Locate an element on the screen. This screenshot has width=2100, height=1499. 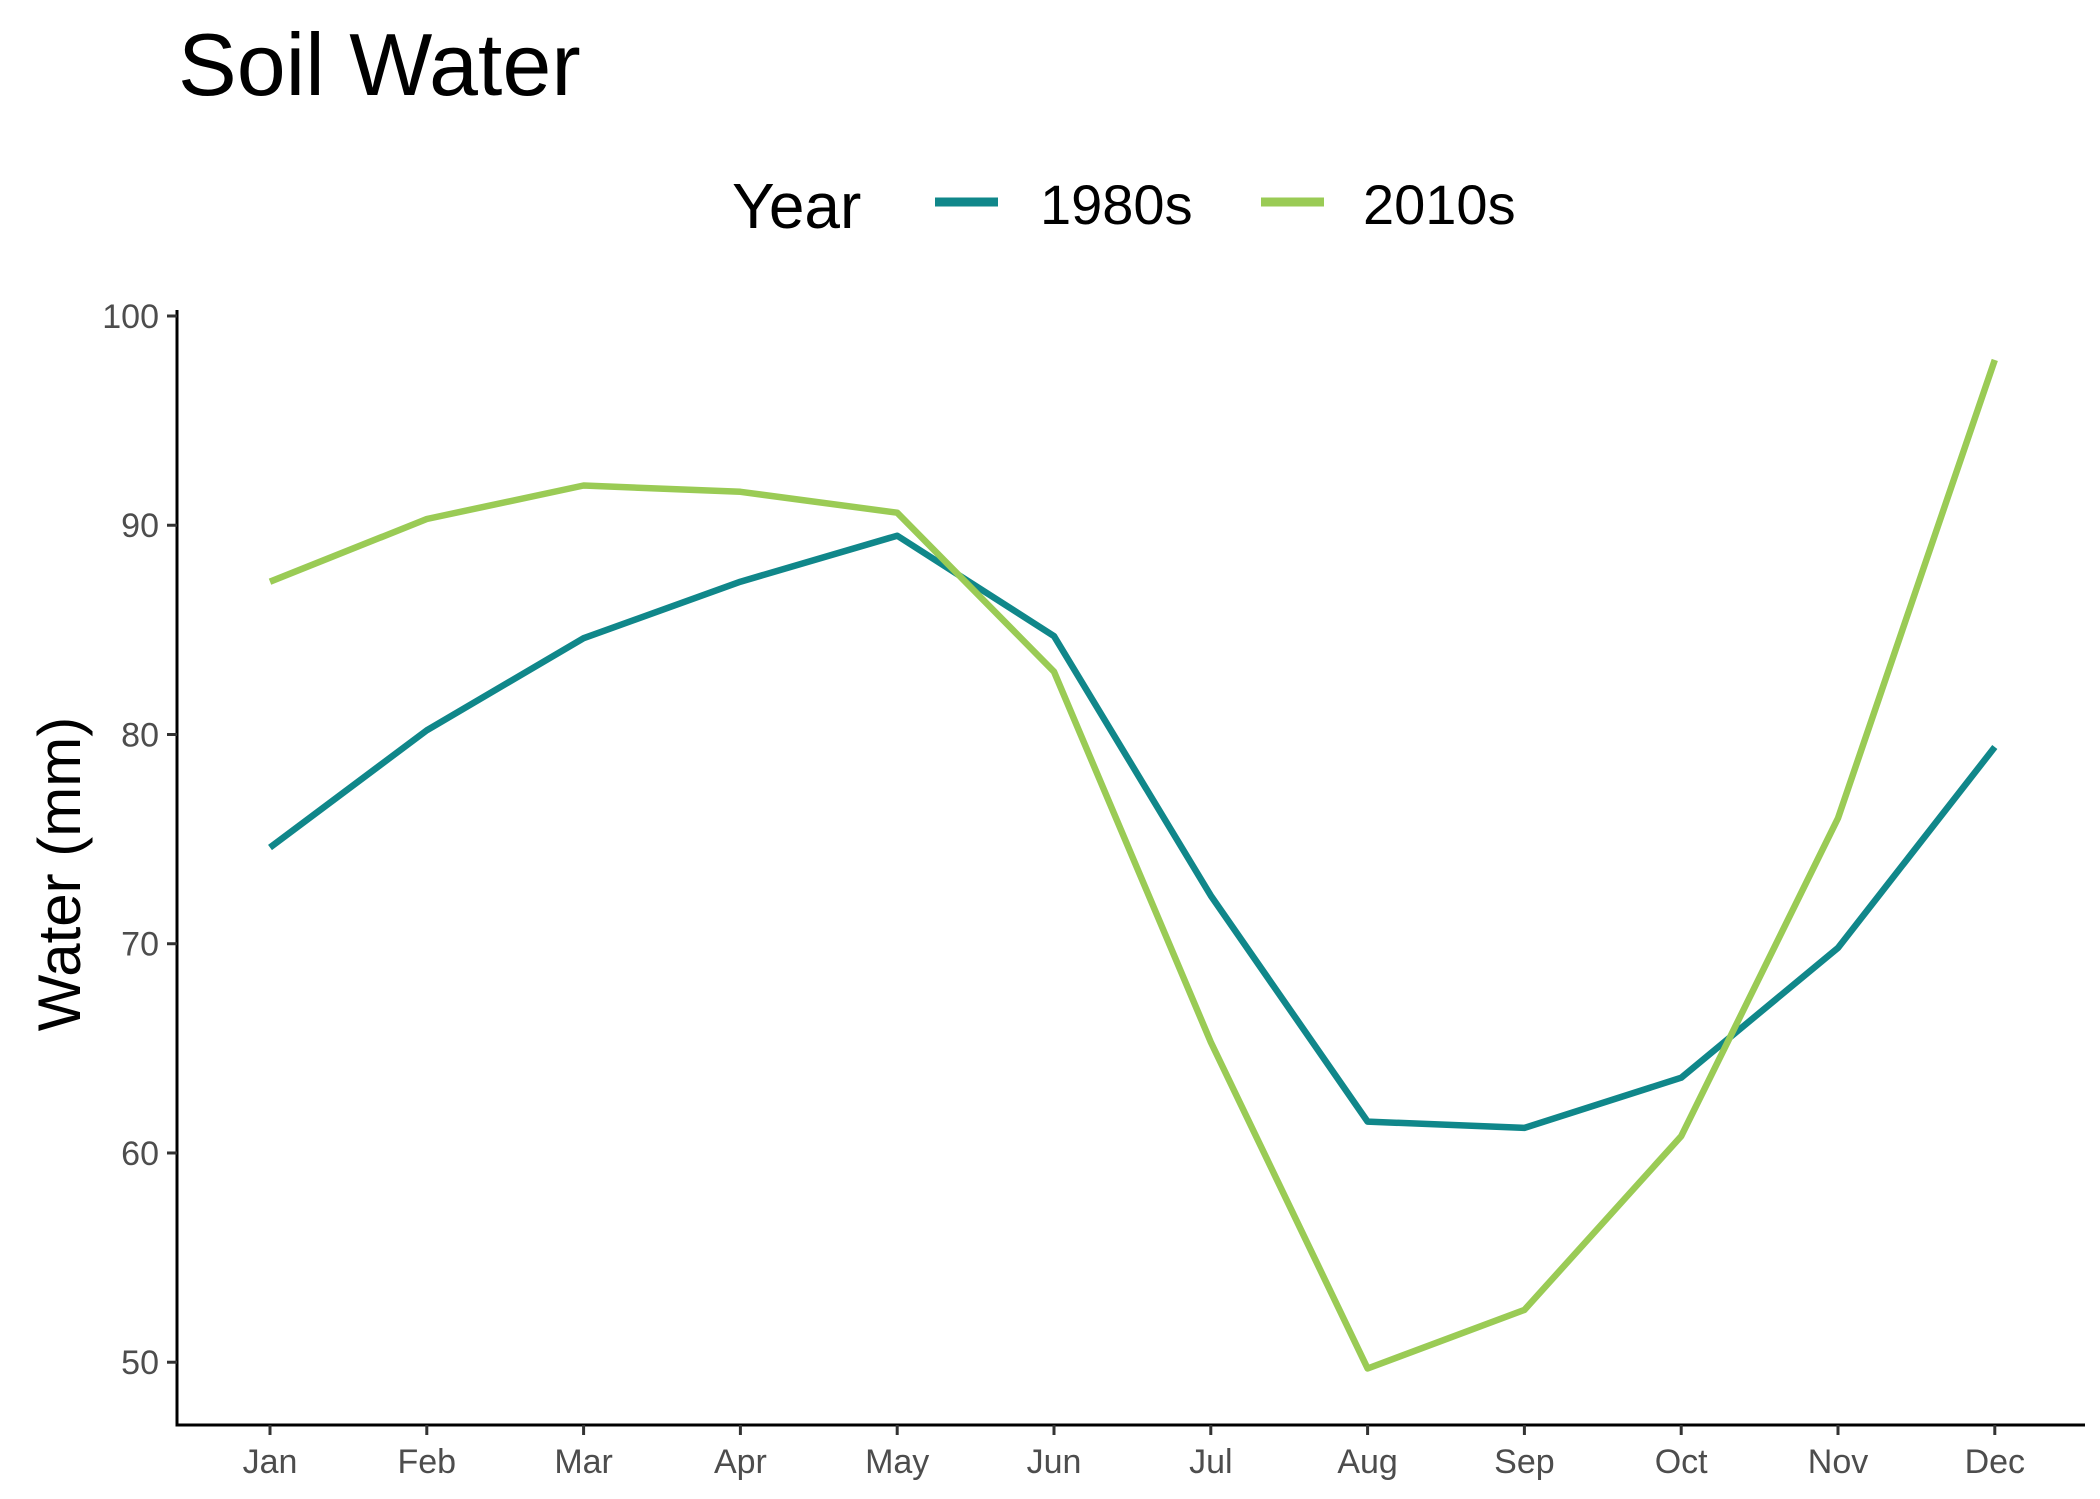
y-tick-label: 90 is located at coordinates (140, 526).